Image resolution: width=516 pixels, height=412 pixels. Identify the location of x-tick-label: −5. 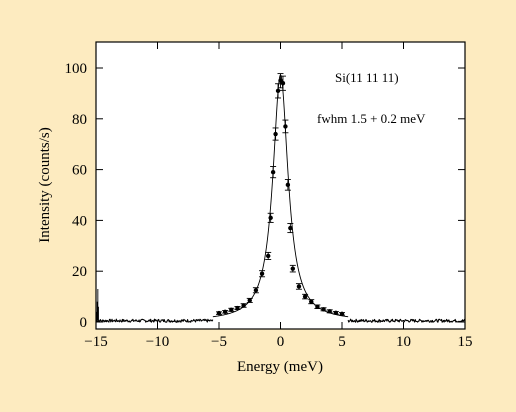
(219, 342).